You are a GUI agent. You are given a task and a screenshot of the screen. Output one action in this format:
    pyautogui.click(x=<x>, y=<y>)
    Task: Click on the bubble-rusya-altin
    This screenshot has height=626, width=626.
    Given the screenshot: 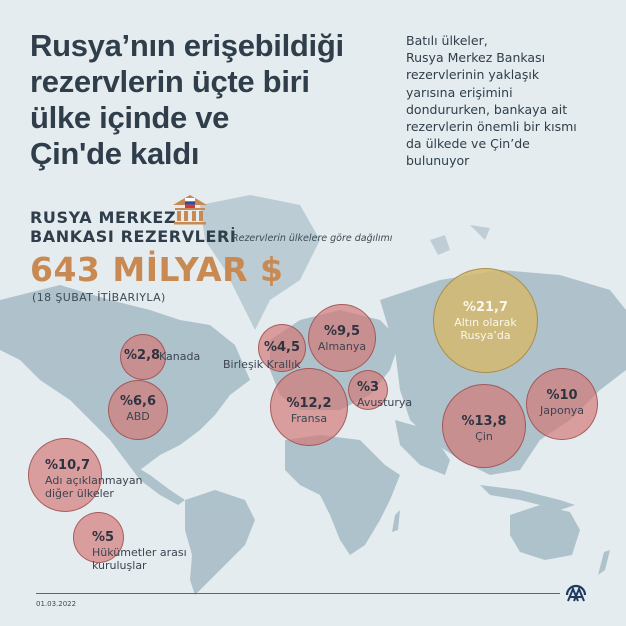 What is the action you would take?
    pyautogui.click(x=485, y=320)
    